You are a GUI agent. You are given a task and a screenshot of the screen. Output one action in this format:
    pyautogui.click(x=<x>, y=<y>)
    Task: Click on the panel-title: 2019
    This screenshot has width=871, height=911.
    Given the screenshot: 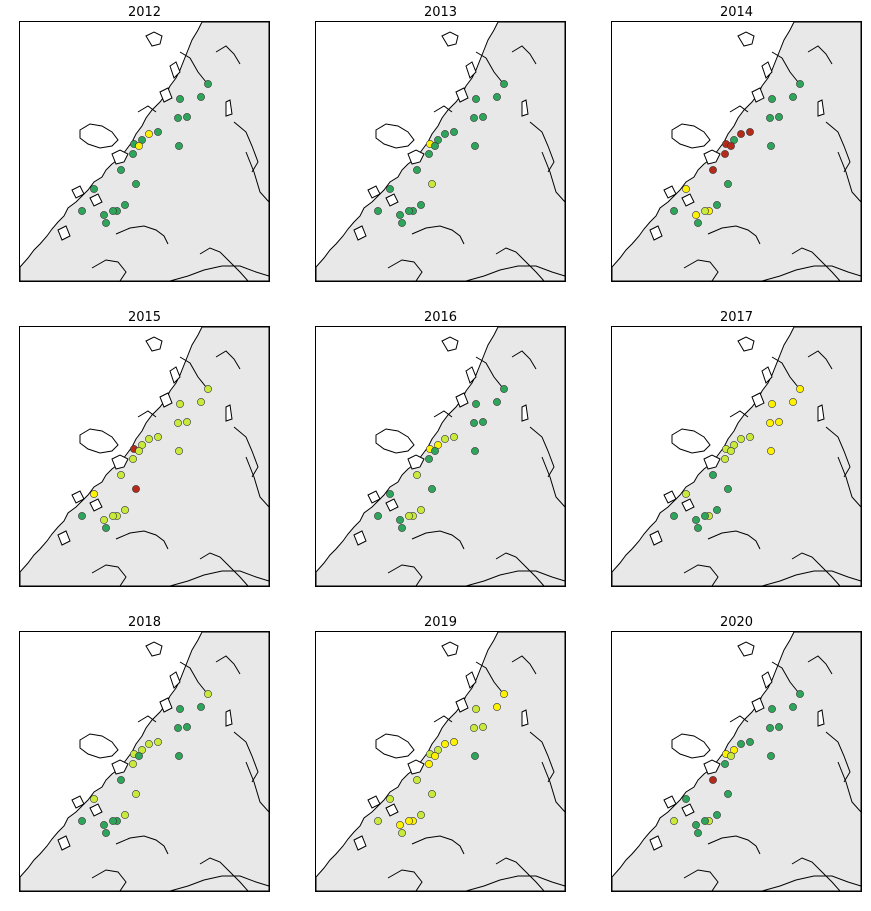 What is the action you would take?
    pyautogui.click(x=440, y=622)
    